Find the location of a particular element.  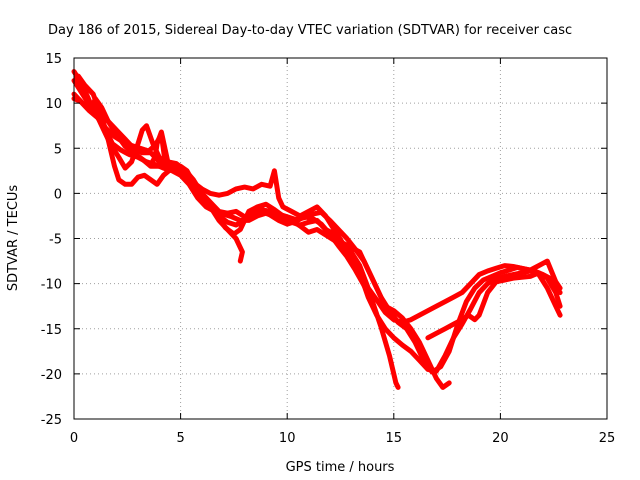

x-axis-label: GPS time / hours is located at coordinates (340, 467).